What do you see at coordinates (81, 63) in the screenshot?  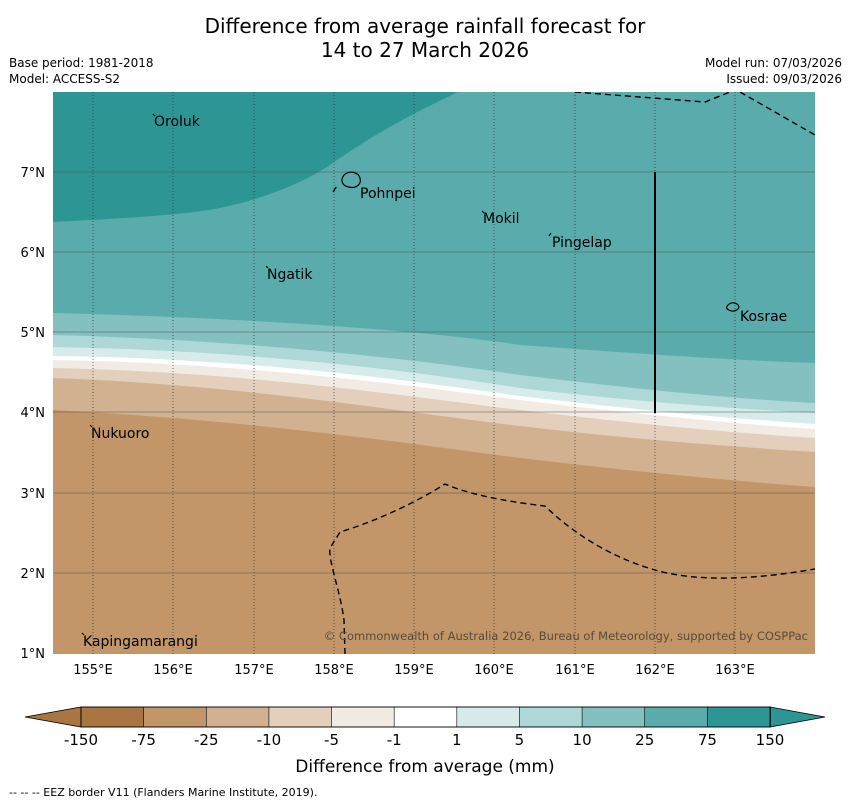 I see `base-period-text: Base period: 1981-2018` at bounding box center [81, 63].